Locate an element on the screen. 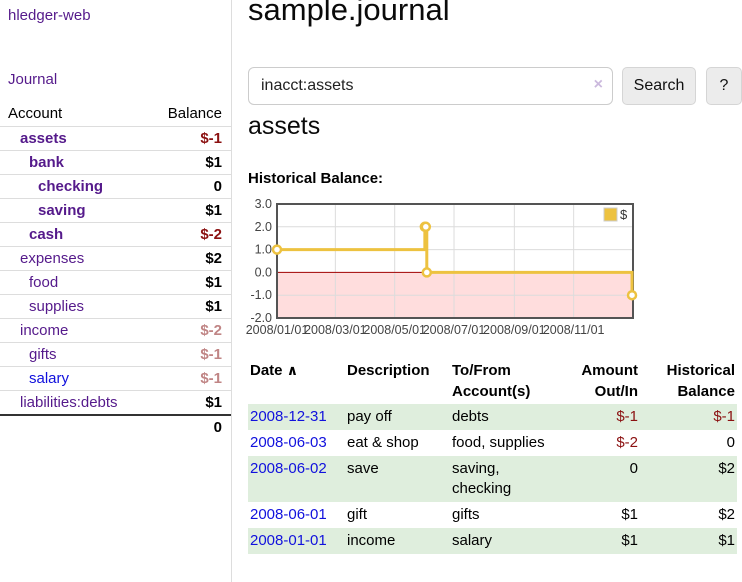 This screenshot has height=582, width=742. accounts-total-row: 0 is located at coordinates (115, 426).